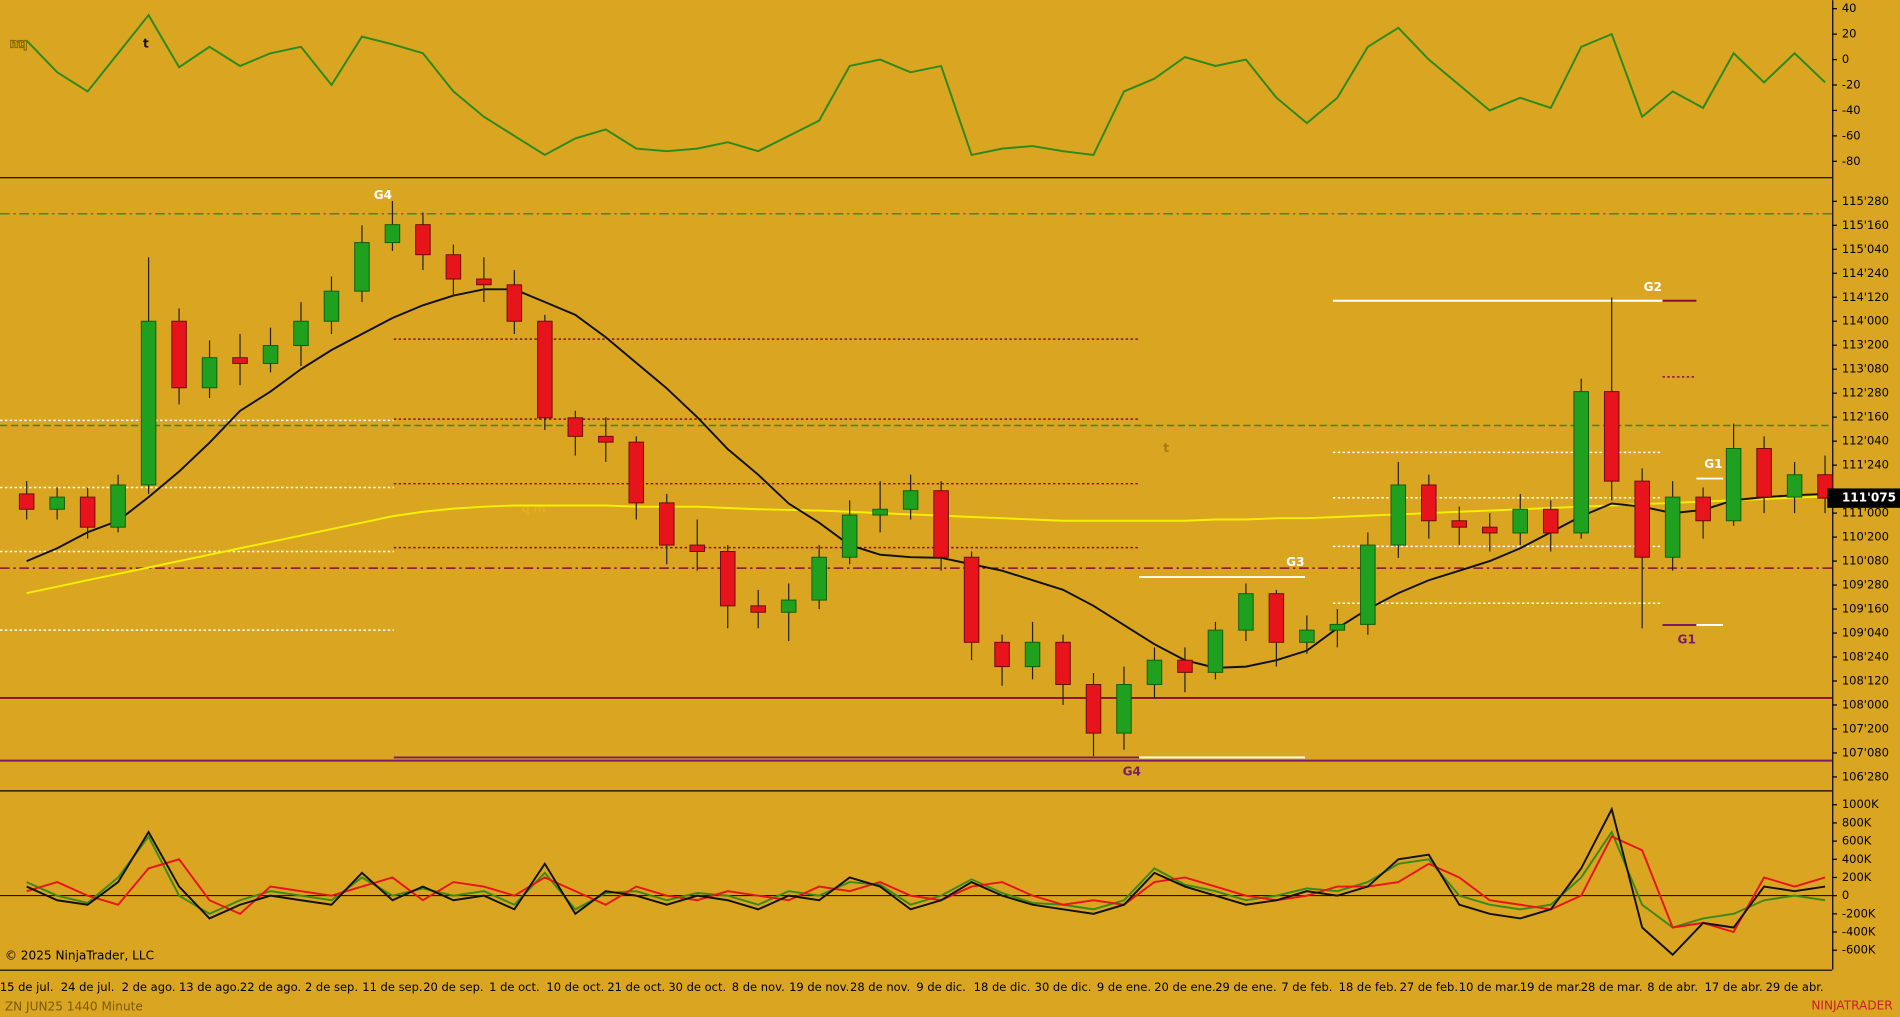  I want to click on y-tick-label: 1000K, so click(1860, 804).